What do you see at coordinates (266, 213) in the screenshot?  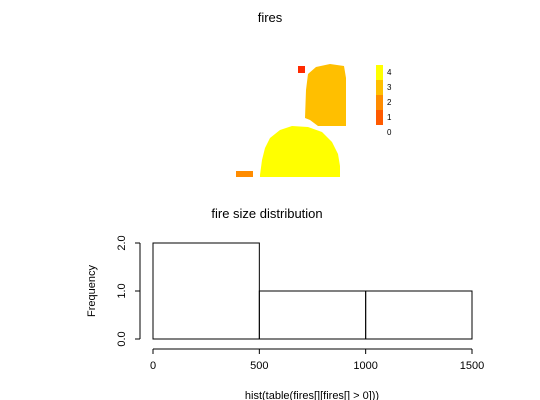 I see `hist-title: fire size distribution` at bounding box center [266, 213].